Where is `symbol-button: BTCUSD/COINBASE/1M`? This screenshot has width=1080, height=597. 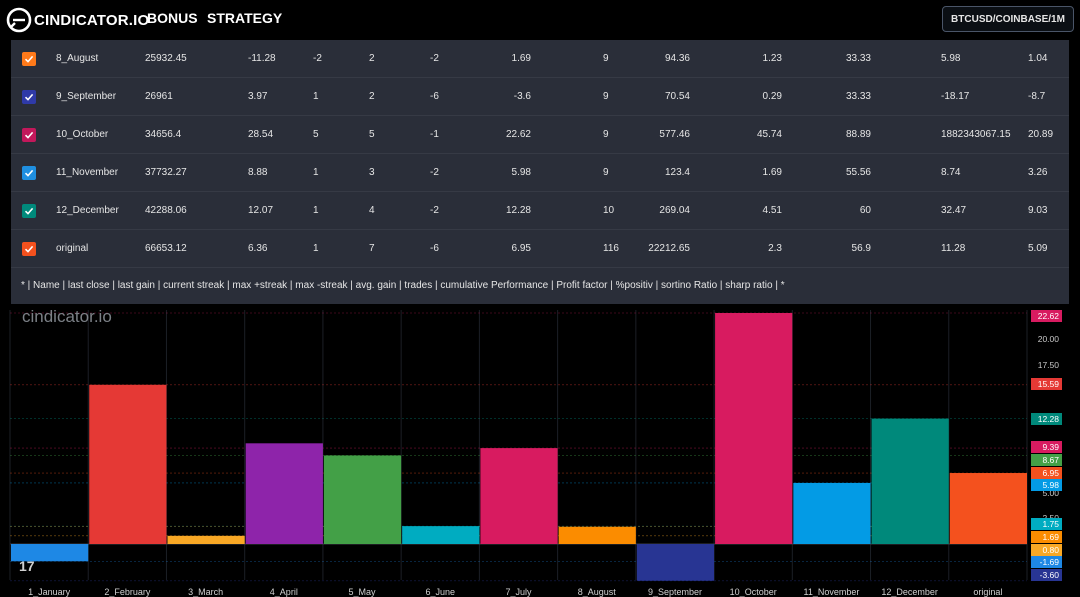 symbol-button: BTCUSD/COINBASE/1M is located at coordinates (1008, 19).